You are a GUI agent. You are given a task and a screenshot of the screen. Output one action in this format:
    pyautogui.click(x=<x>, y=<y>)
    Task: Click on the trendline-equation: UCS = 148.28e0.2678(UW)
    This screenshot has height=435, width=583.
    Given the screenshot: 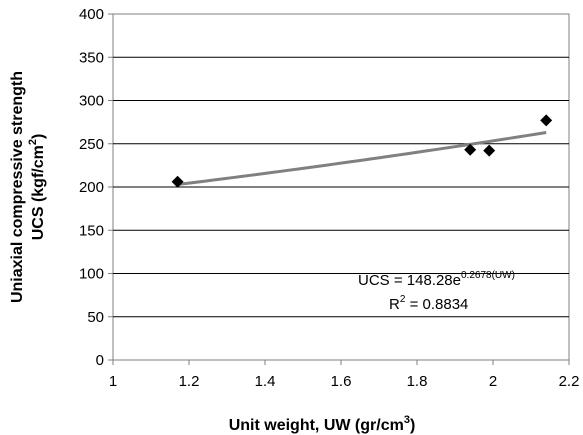 What is the action you would take?
    pyautogui.click(x=436, y=279)
    